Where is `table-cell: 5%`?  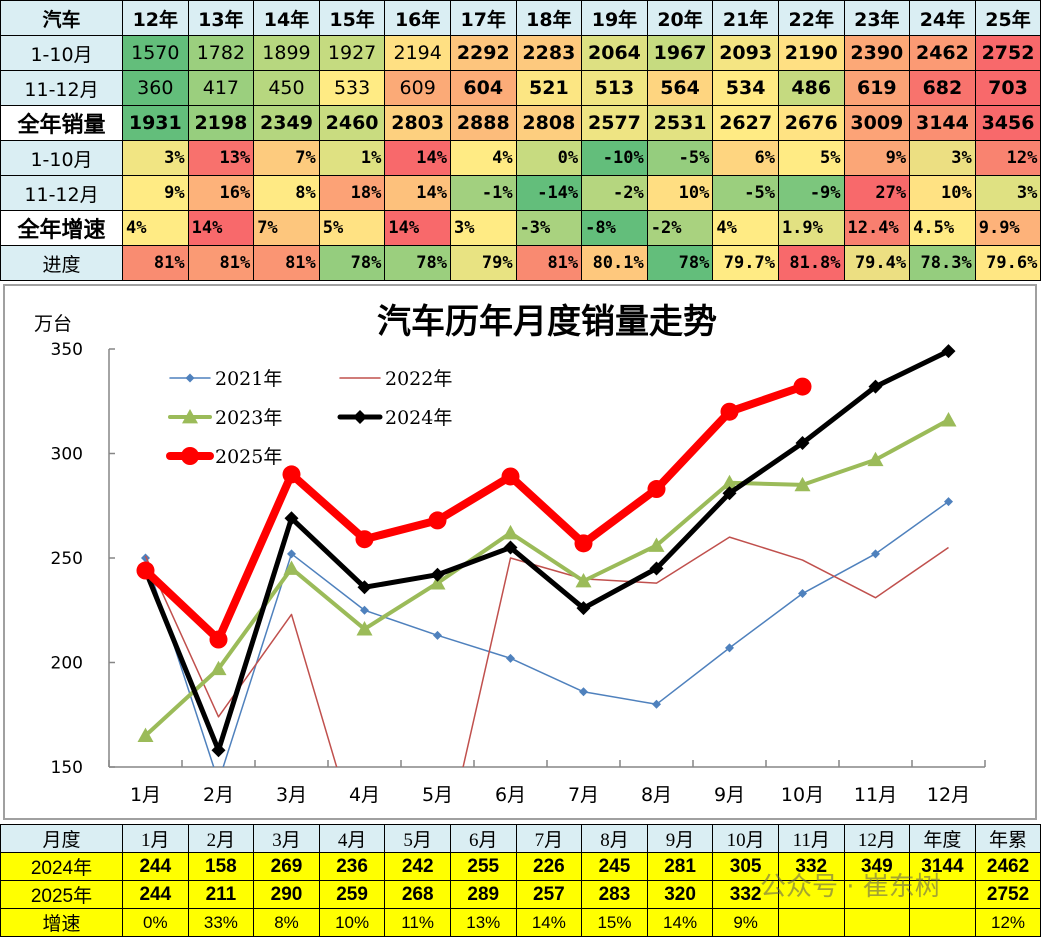
table-cell: 5% is located at coordinates (352, 228).